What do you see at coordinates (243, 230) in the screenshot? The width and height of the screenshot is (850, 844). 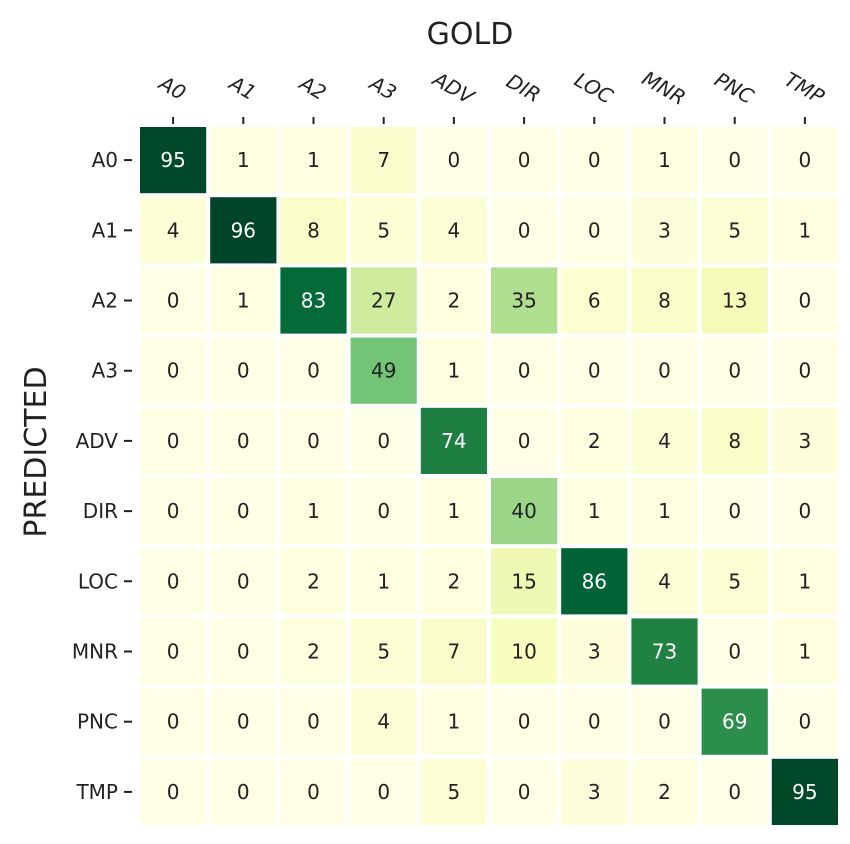 I see `cell-value-label: 96` at bounding box center [243, 230].